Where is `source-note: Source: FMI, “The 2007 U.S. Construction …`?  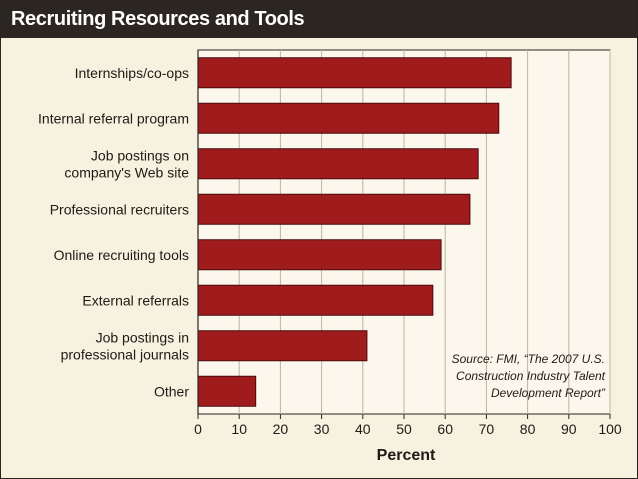 source-note: Source: FMI, “The 2007 U.S. Construction … is located at coordinates (529, 376).